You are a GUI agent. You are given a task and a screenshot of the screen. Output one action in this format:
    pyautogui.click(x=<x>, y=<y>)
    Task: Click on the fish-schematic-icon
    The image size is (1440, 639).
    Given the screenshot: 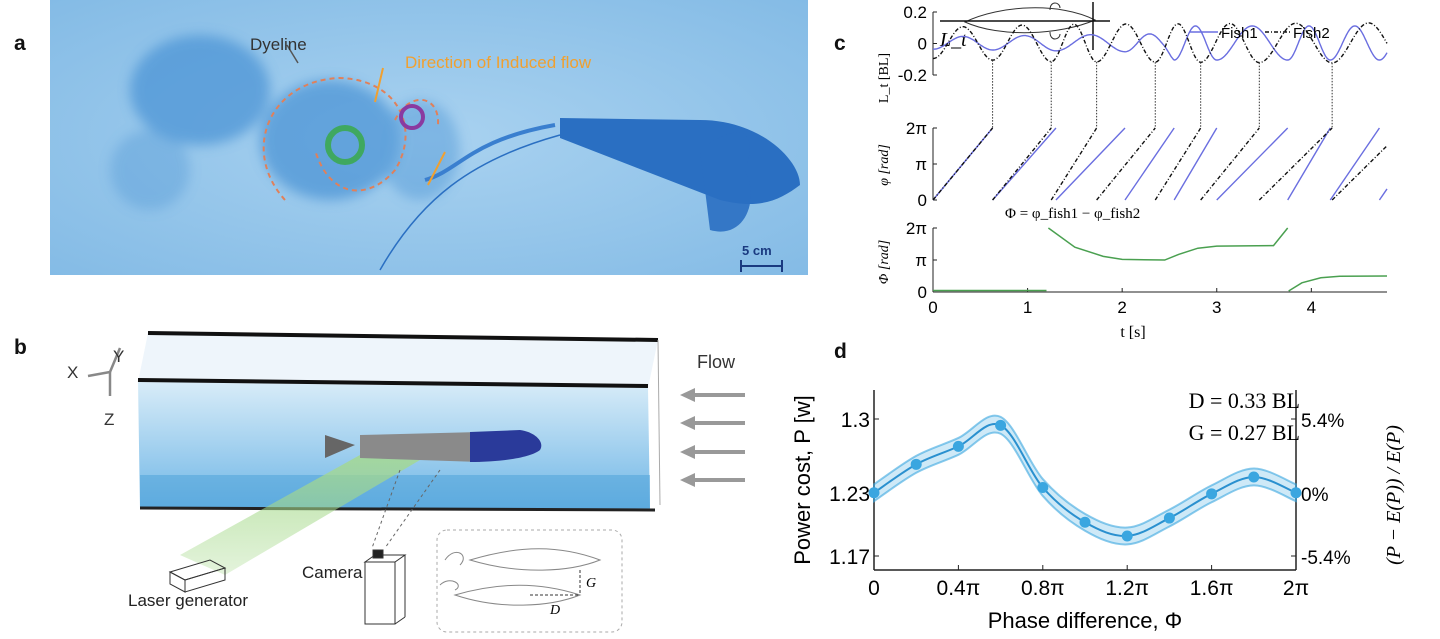 What is the action you would take?
    pyautogui.click(x=1025, y=26)
    